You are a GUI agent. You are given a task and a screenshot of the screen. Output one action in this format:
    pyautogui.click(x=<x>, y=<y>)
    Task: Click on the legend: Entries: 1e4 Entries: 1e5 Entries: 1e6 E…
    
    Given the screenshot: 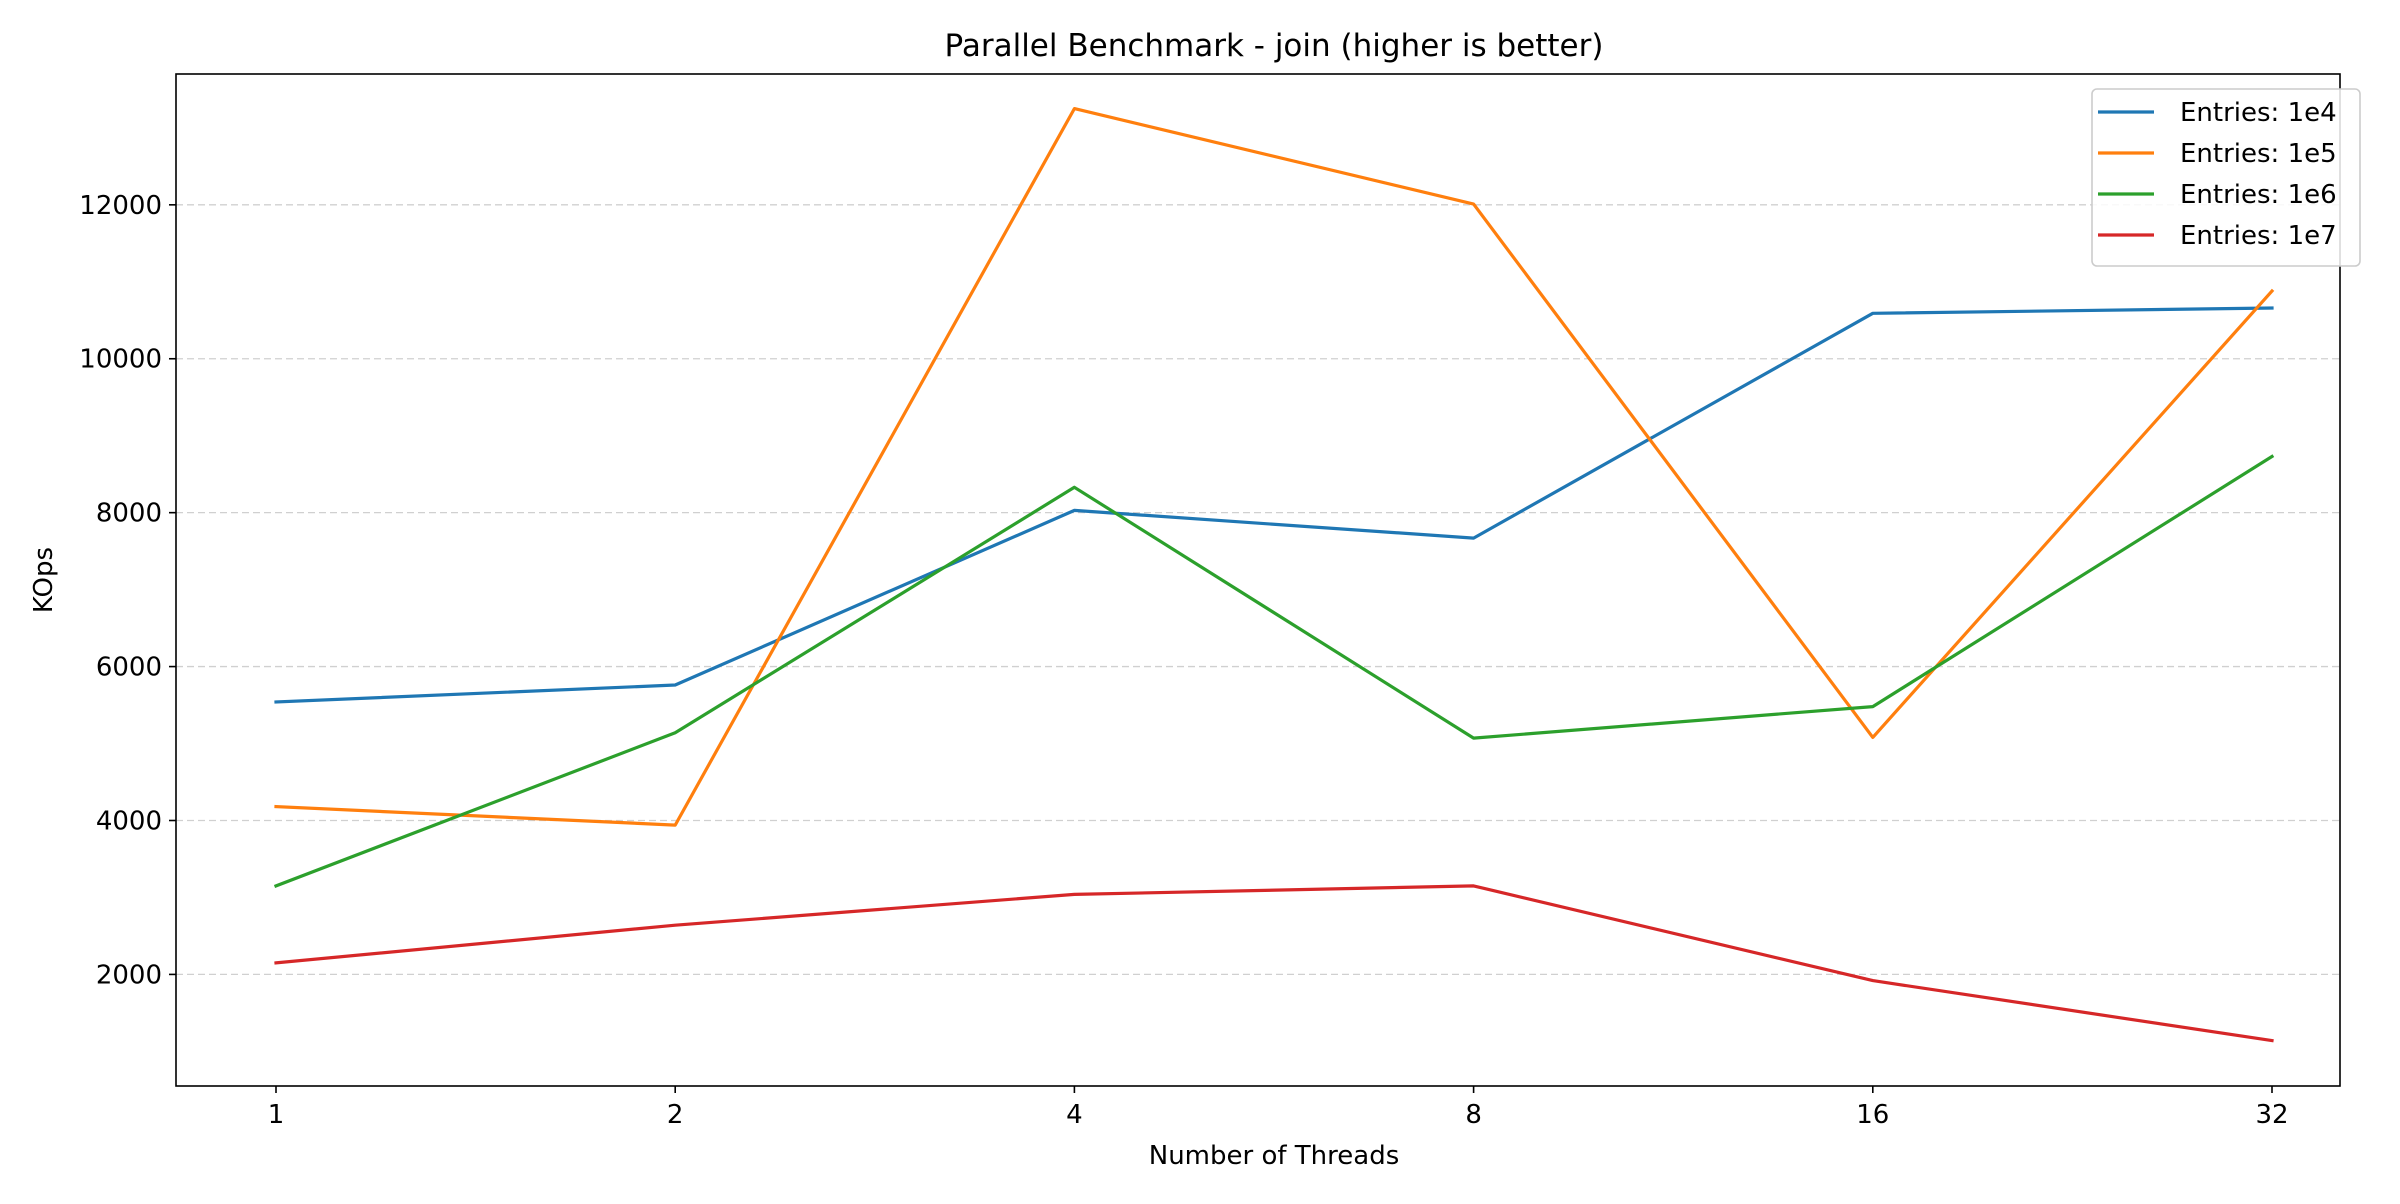 What is the action you would take?
    pyautogui.click(x=2226, y=177)
    